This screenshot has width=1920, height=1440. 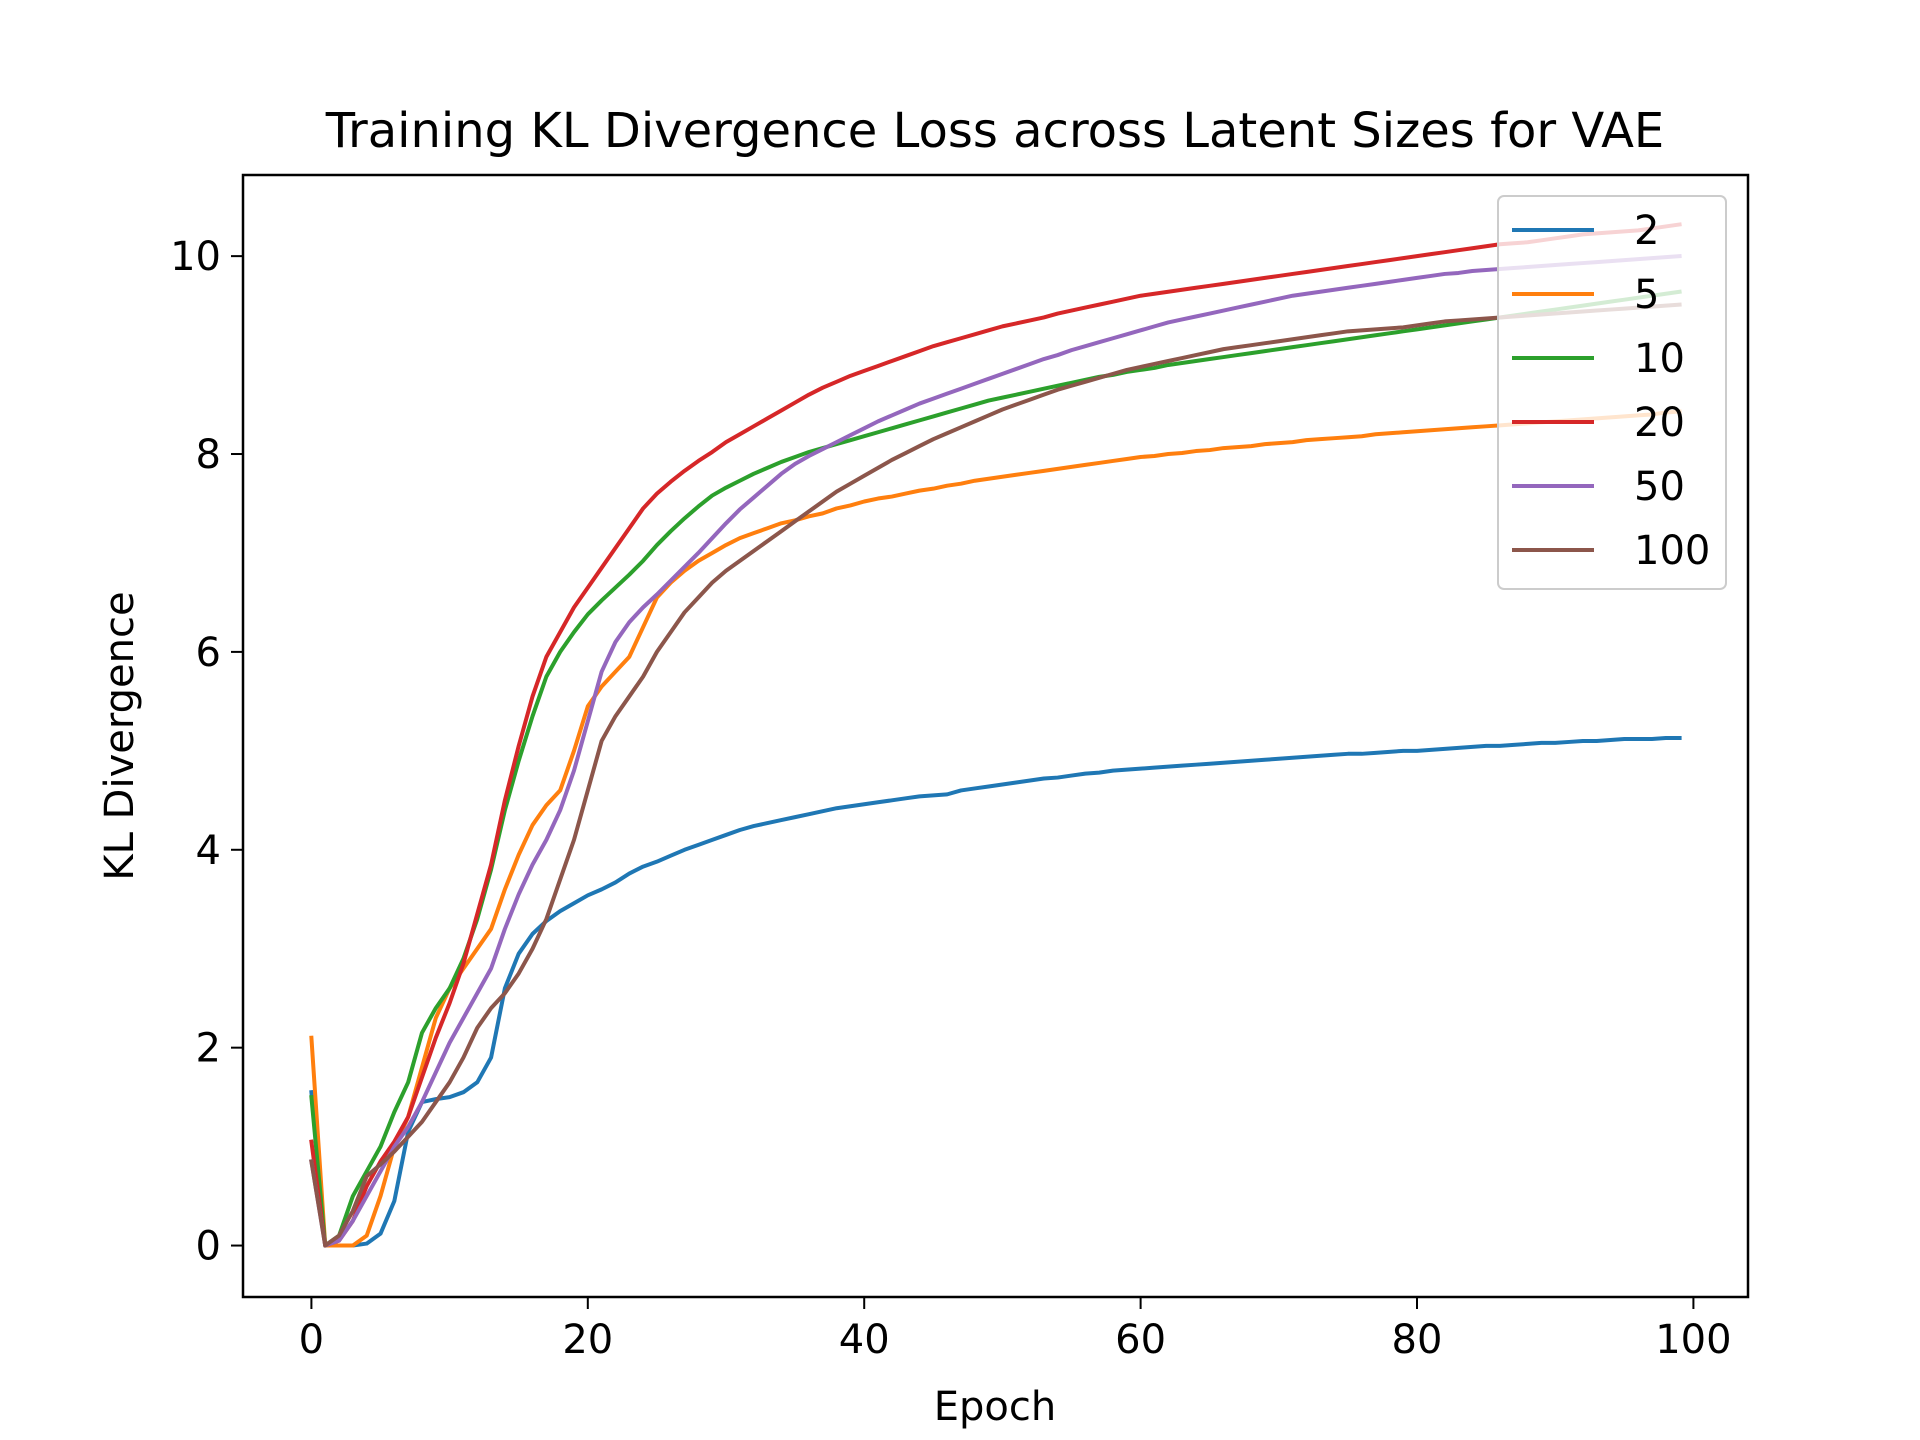 What do you see at coordinates (311, 1340) in the screenshot?
I see `x-tick-label-0: 0` at bounding box center [311, 1340].